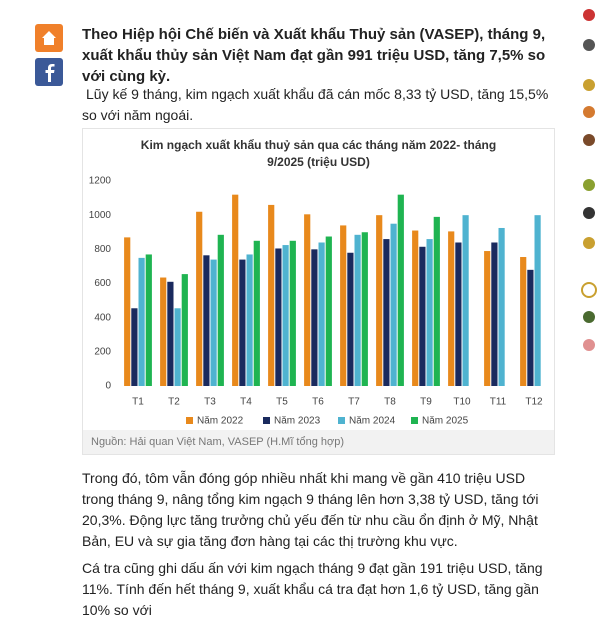 Image resolution: width=600 pixels, height=621 pixels. I want to click on x-tick-label: T9, so click(426, 402).